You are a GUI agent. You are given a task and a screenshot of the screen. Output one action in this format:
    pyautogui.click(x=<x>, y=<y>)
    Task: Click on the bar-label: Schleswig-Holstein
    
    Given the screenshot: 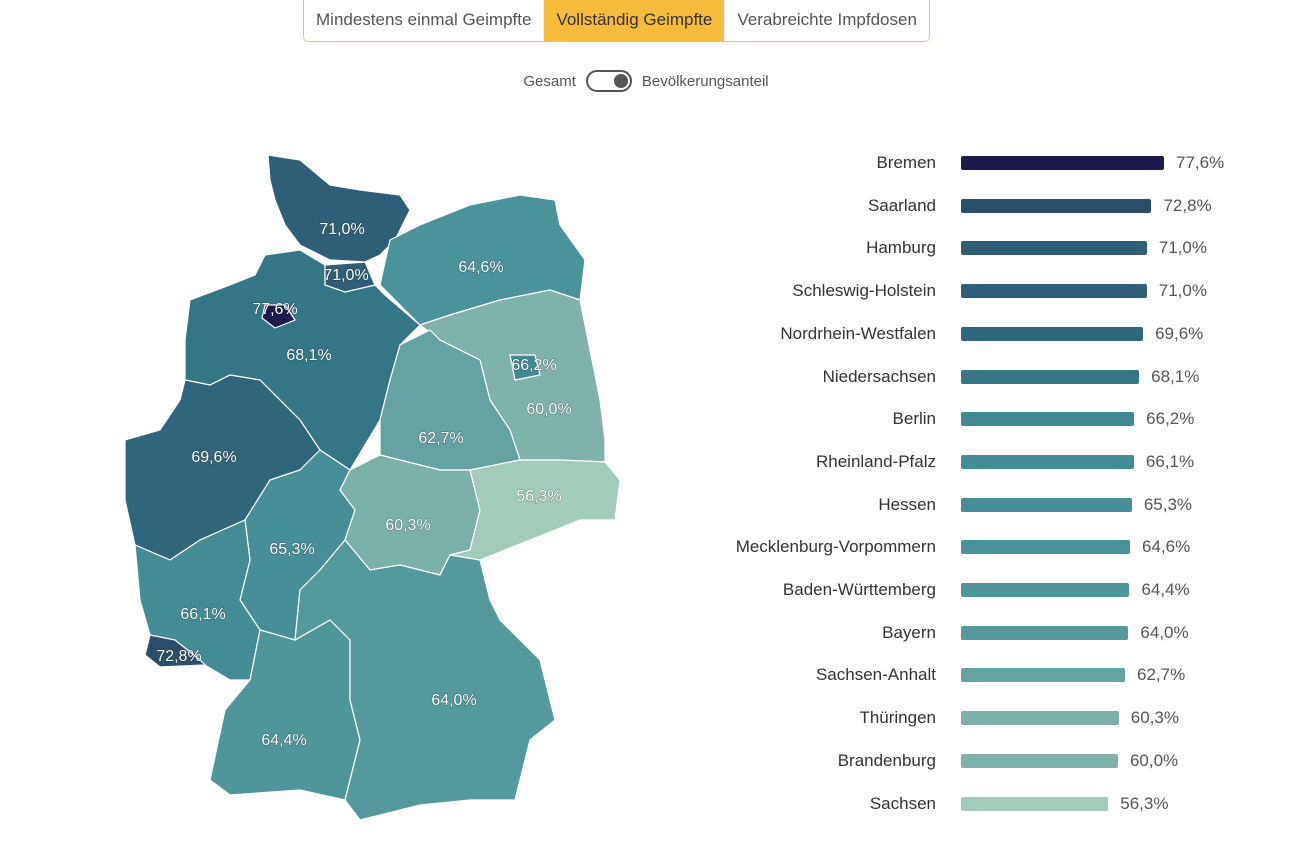 What is the action you would take?
    pyautogui.click(x=864, y=291)
    